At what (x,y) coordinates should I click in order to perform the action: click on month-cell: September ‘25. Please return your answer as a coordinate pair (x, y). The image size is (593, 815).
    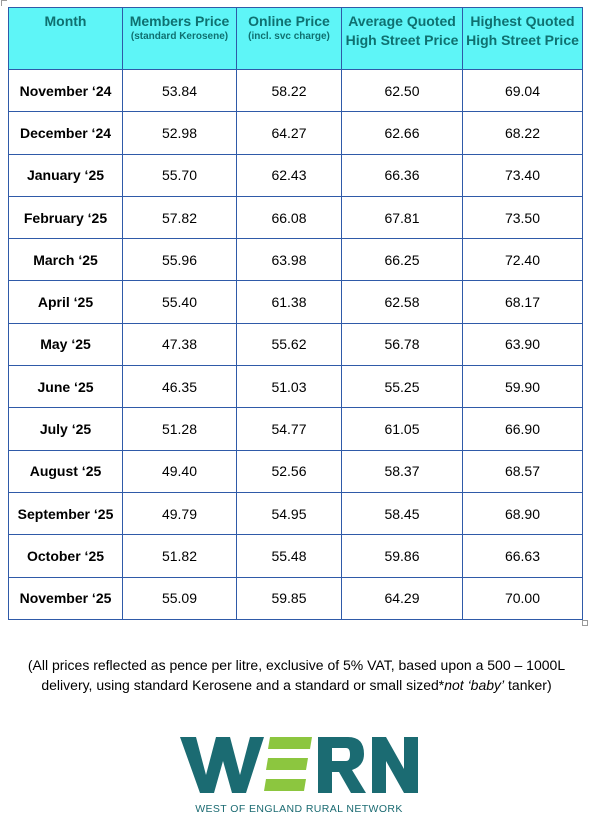
    Looking at the image, I should click on (65, 513).